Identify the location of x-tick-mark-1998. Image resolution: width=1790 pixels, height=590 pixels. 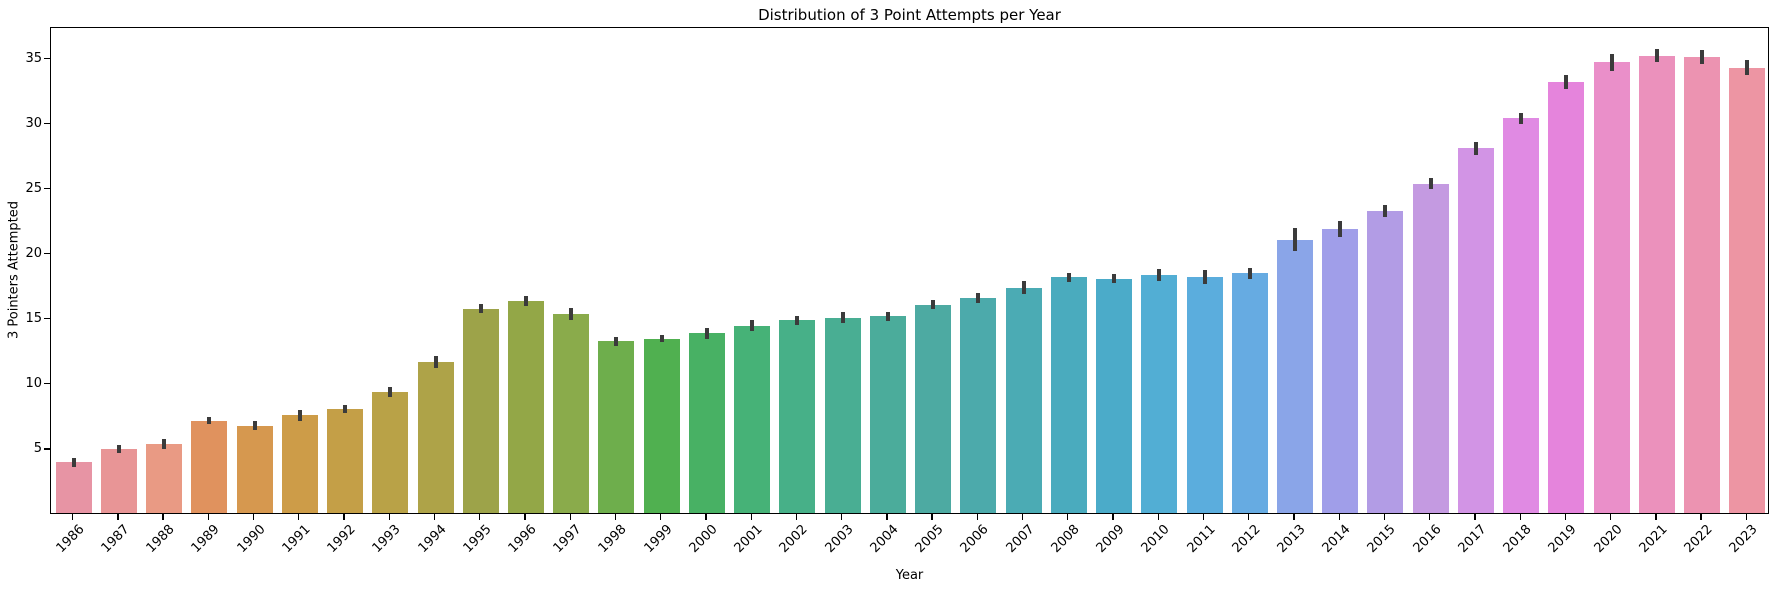
(615, 517).